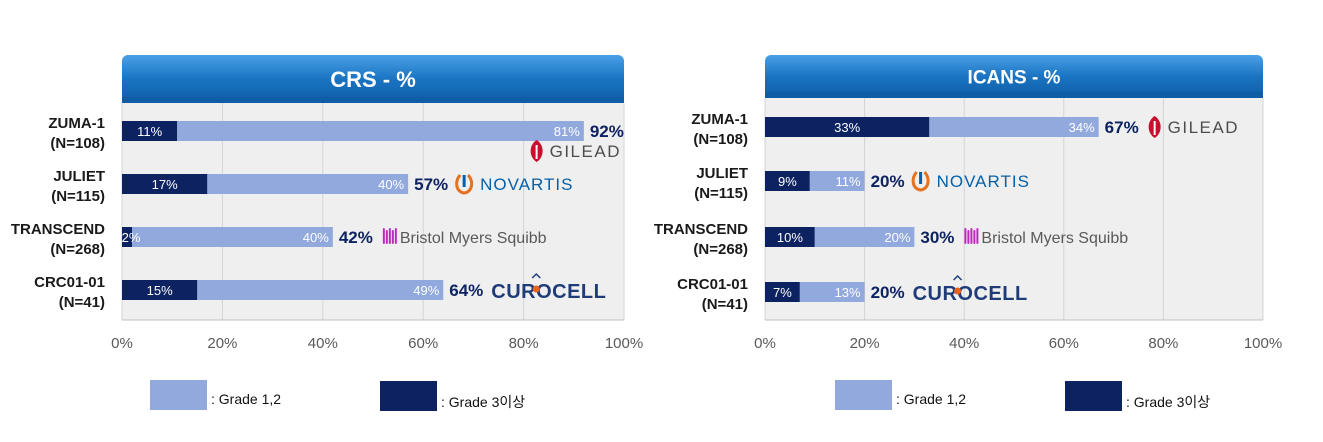 Image resolution: width=1323 pixels, height=442 pixels. What do you see at coordinates (567, 131) in the screenshot?
I see `data-label-grade12: 81%` at bounding box center [567, 131].